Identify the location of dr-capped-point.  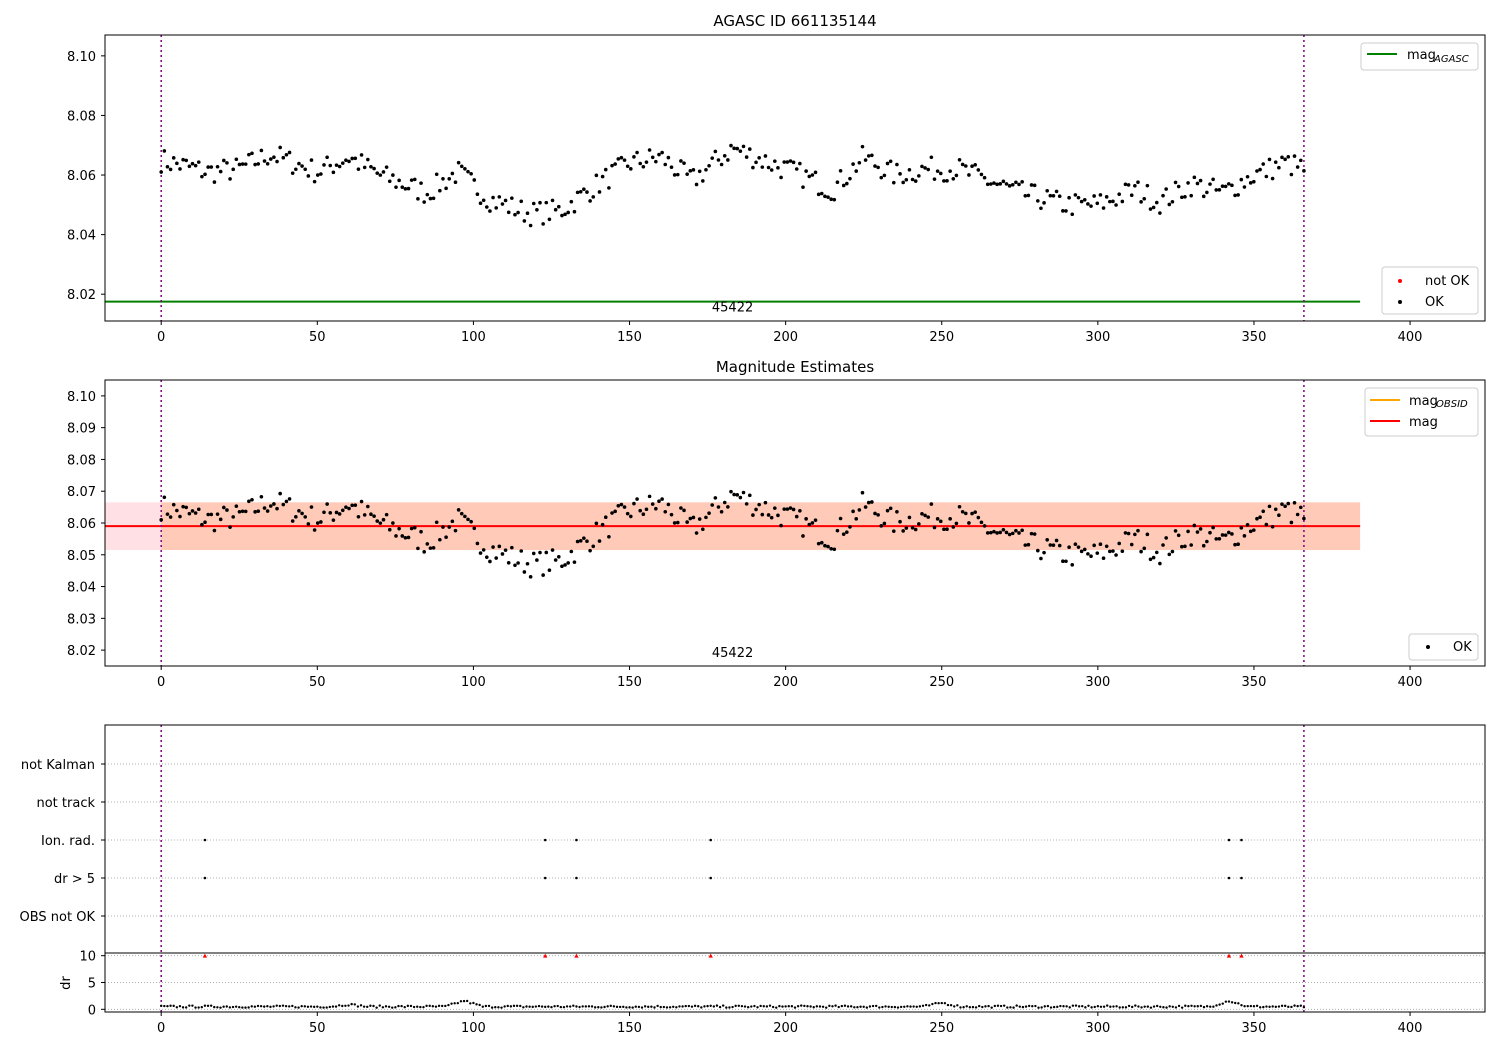
(205, 955).